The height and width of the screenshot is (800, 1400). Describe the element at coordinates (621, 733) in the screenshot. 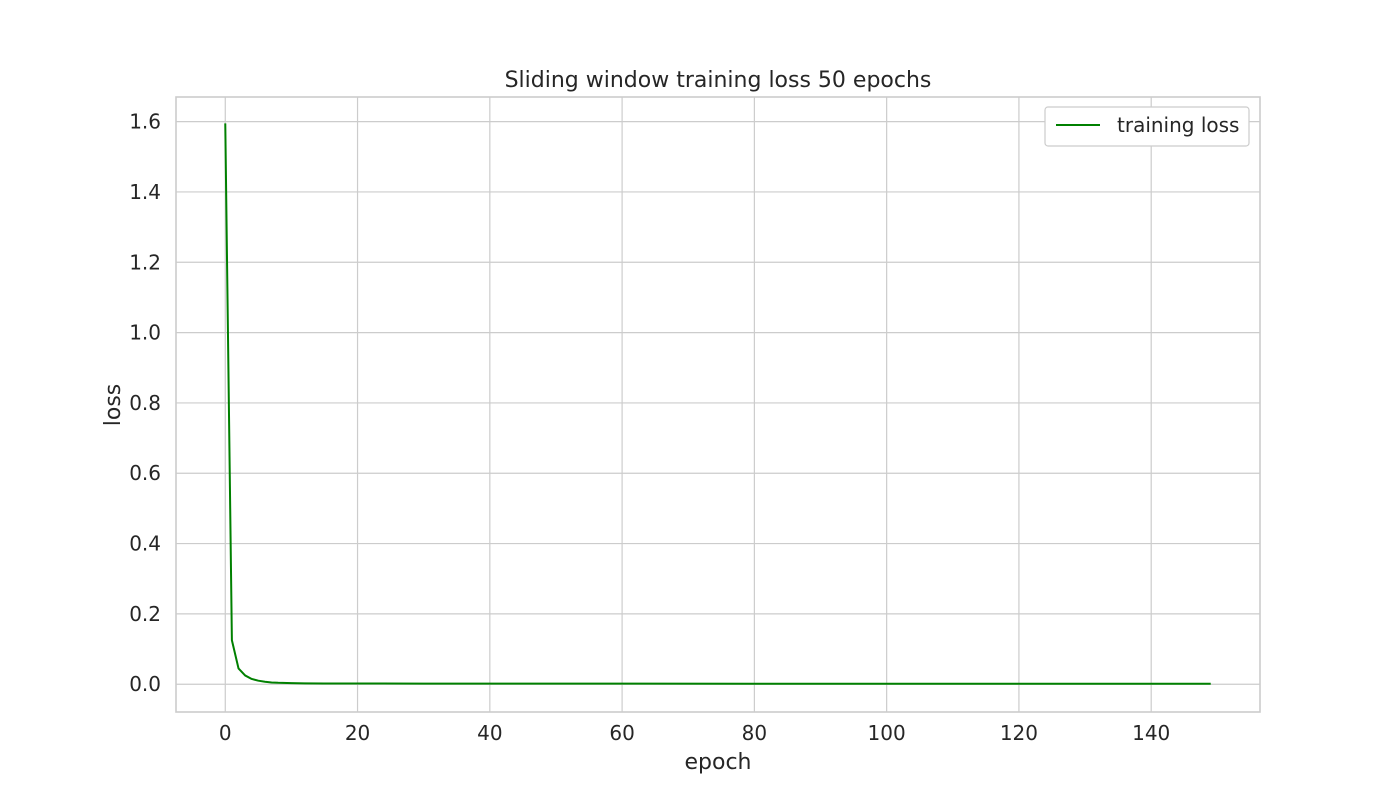

I see `x-tick-label: 60` at that location.